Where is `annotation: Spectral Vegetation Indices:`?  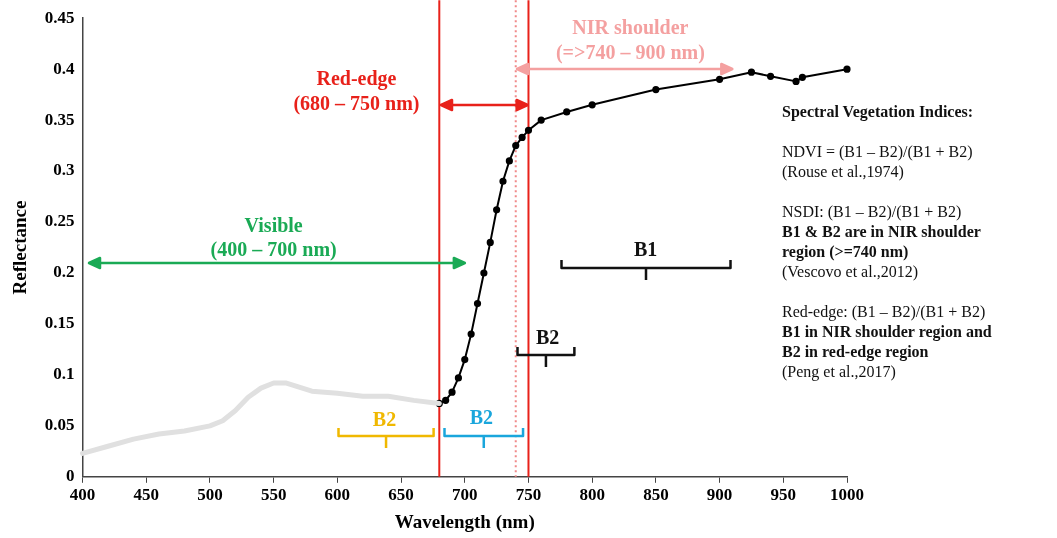
annotation: Spectral Vegetation Indices: is located at coordinates (878, 112).